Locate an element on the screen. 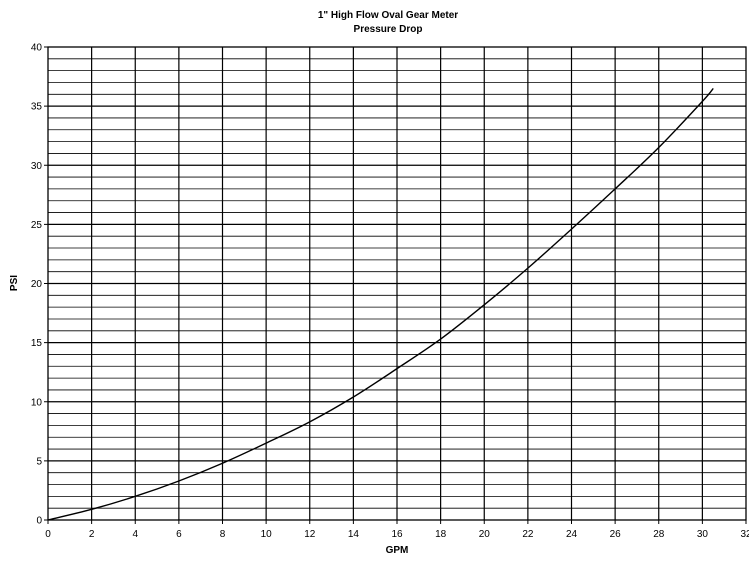 The image size is (749, 561). x-tick-label: 16 is located at coordinates (397, 534).